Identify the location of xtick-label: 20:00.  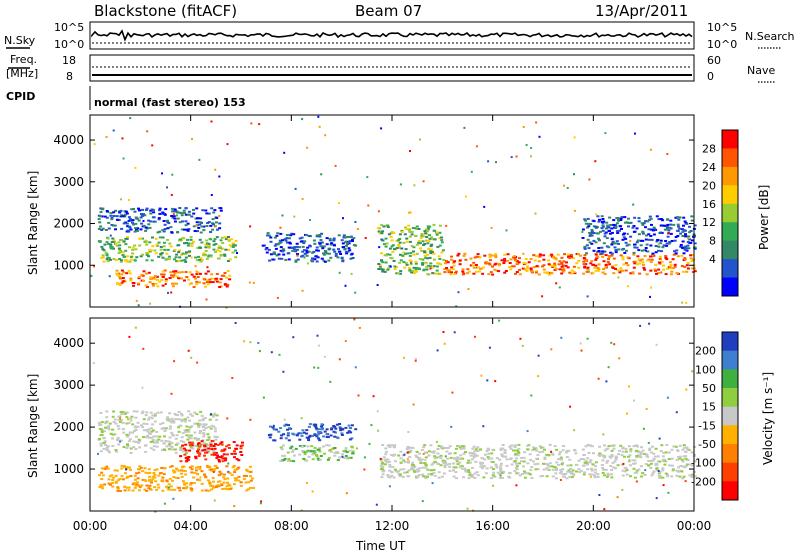
(593, 526).